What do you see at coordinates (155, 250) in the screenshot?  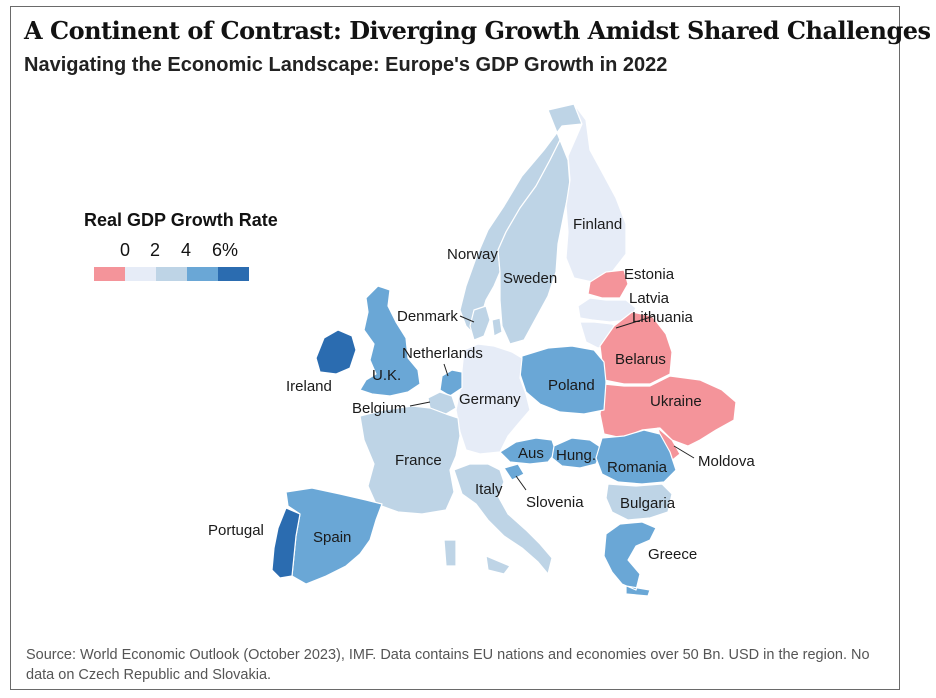 I see `legend-tick-2: 2` at bounding box center [155, 250].